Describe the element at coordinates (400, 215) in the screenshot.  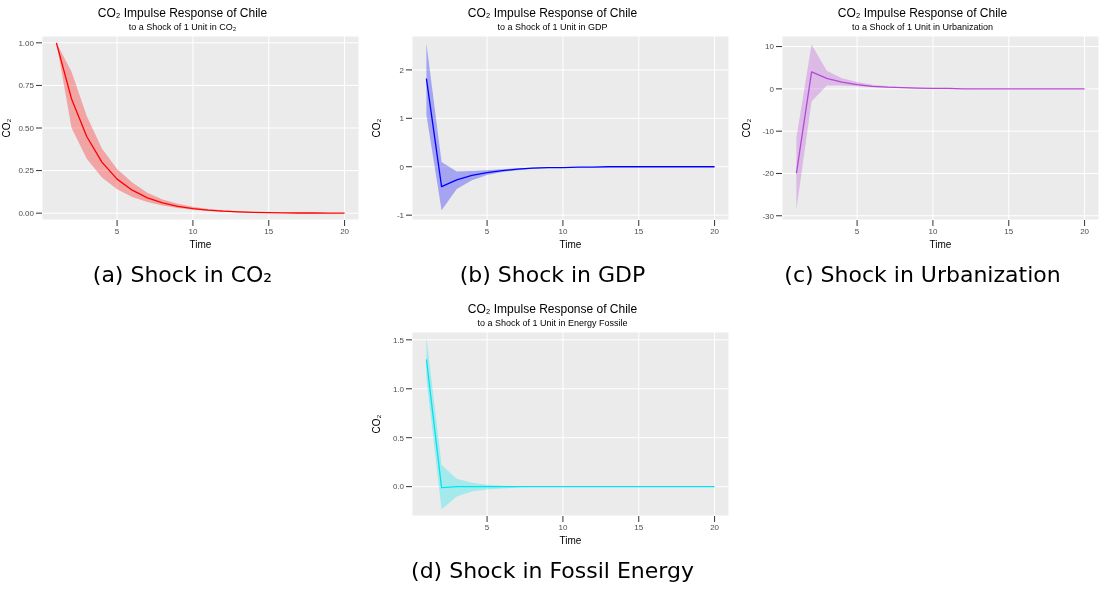
I see `y-tick-label: -1` at that location.